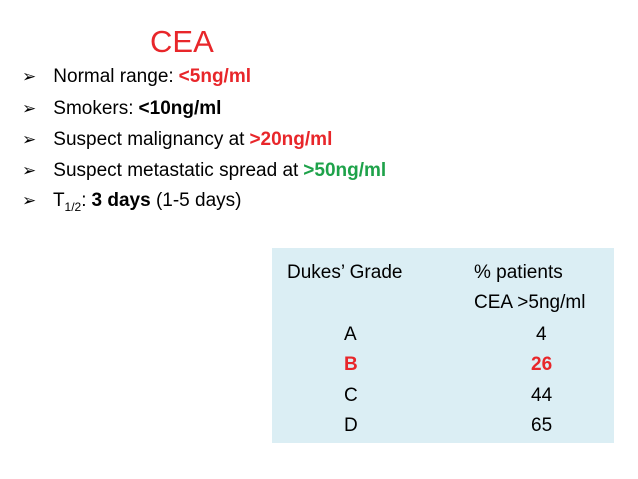 The width and height of the screenshot is (638, 479). I want to click on bullet: Suspect metastatic spread at>50ng/ml, so click(204, 171).